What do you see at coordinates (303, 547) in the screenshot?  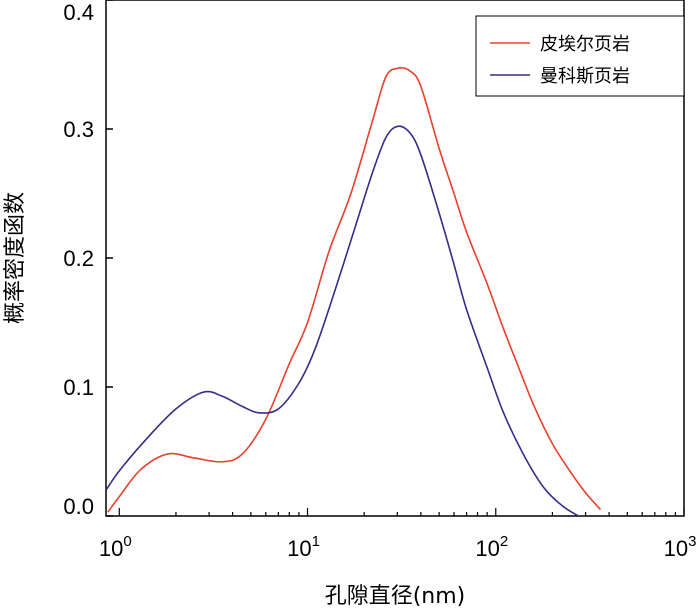 I see `x-tick-label: 10¹` at bounding box center [303, 547].